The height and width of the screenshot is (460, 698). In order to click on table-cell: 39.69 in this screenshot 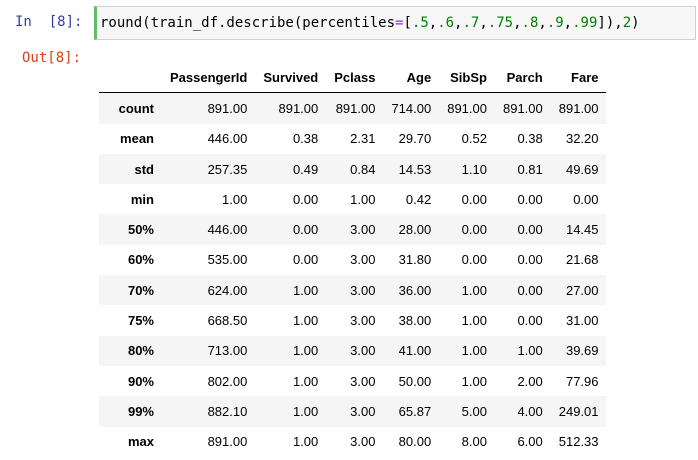, I will do `click(582, 351)`.